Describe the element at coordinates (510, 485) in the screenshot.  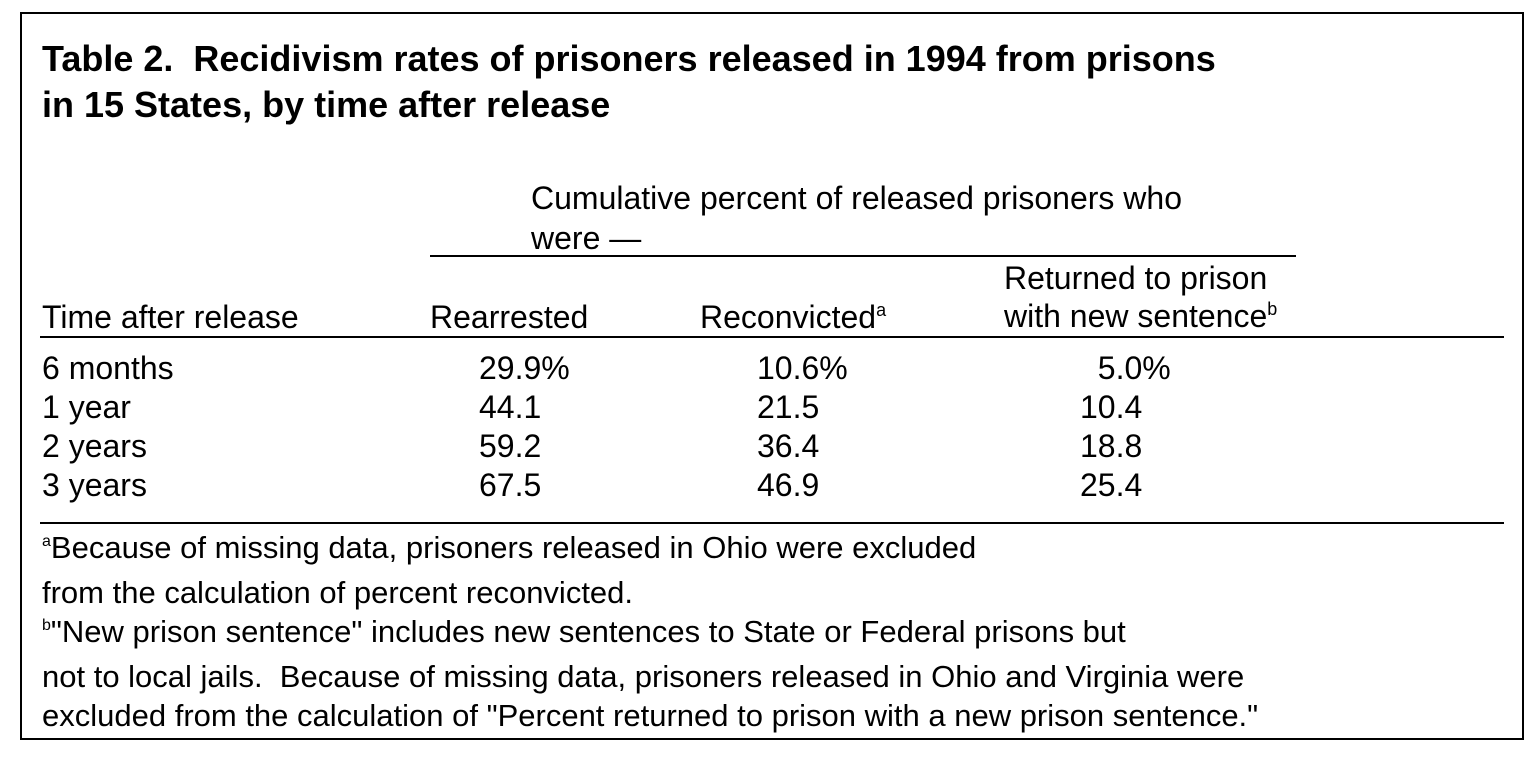
I see `cell-rearrested: 67.5` at that location.